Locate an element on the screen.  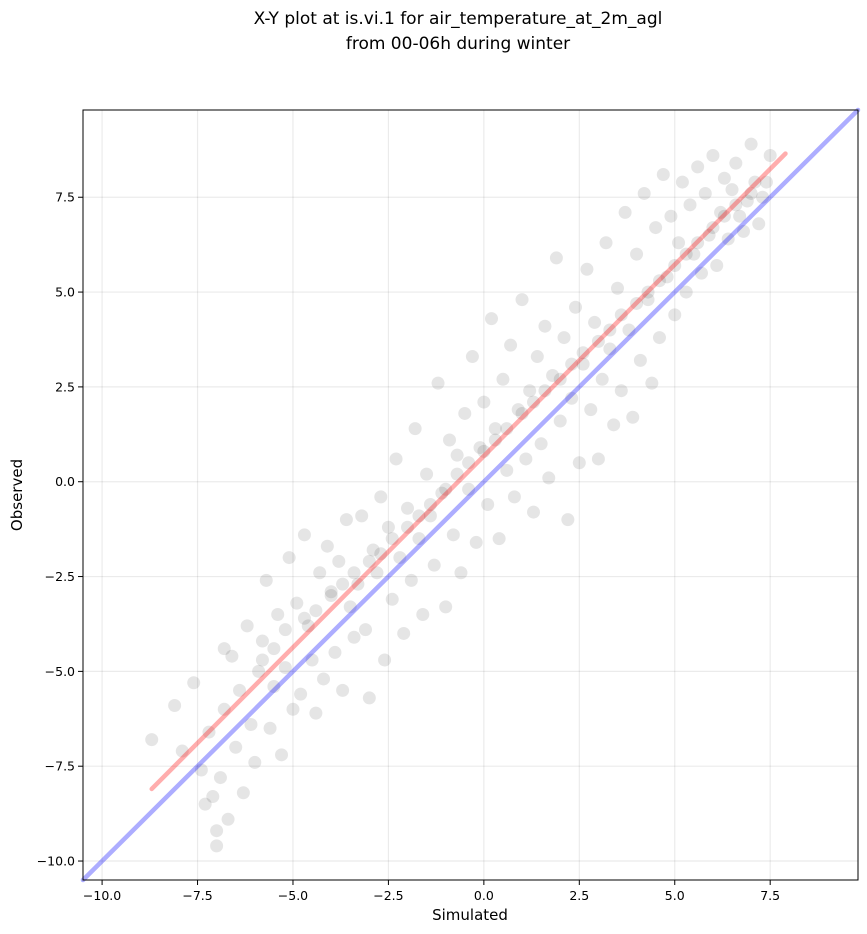
y-axis-label: Observed is located at coordinates (17, 495).